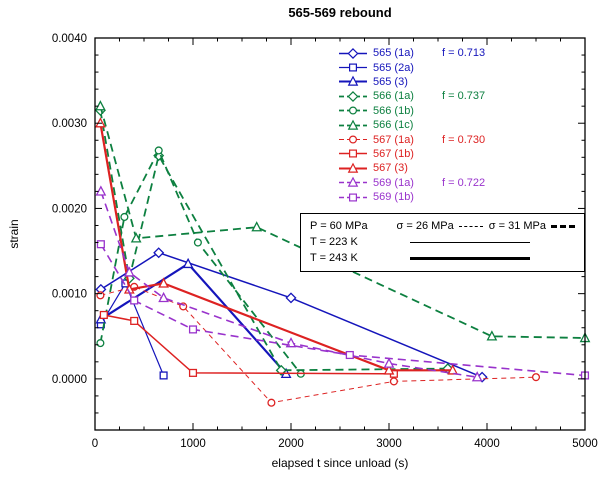  I want to click on series-5671b, so click(248, 344).